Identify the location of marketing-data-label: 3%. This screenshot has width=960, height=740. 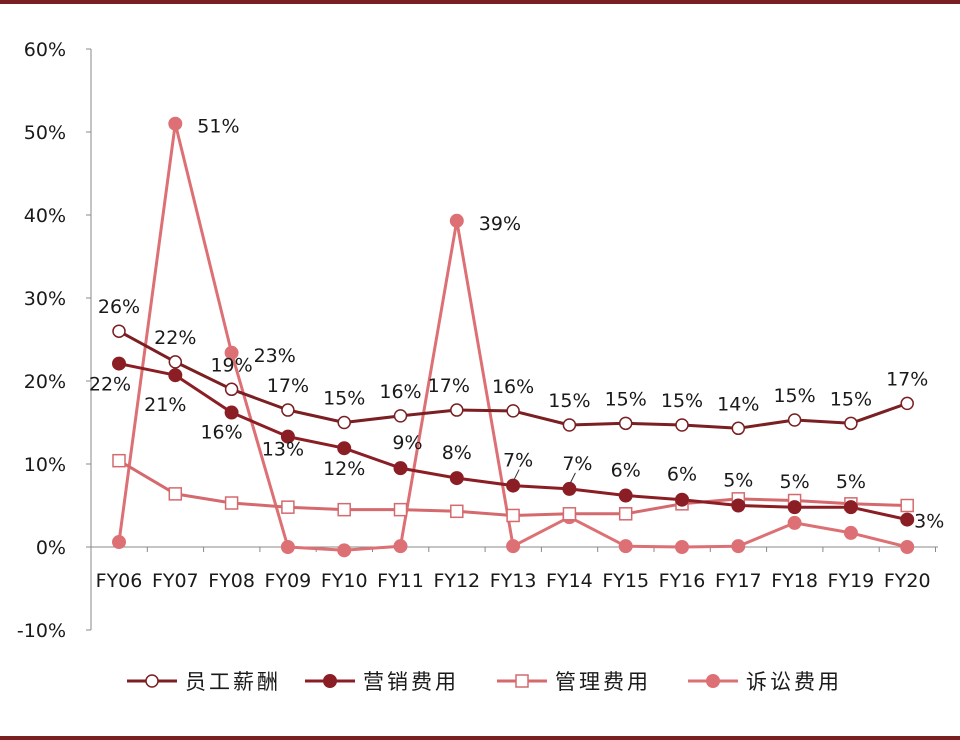
(929, 522).